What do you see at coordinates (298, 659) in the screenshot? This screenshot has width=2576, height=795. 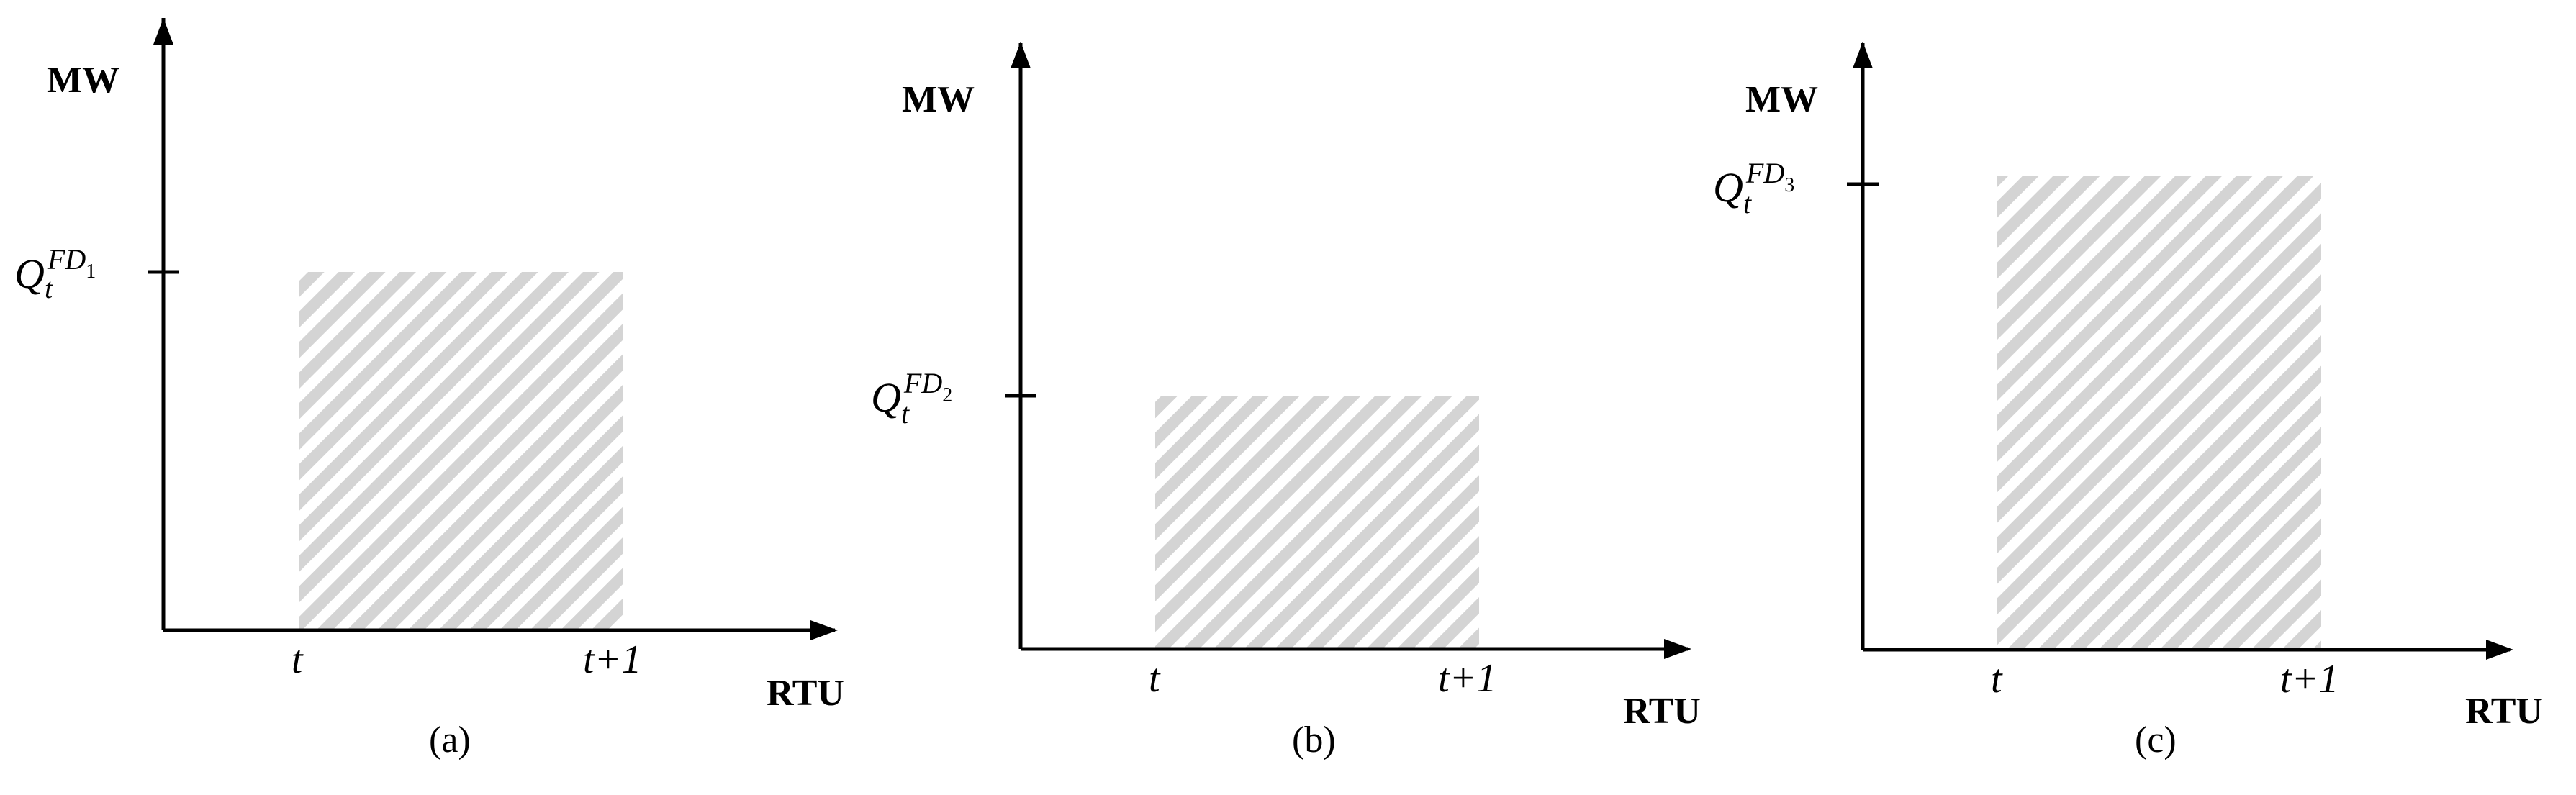 I see `x-tick-start-a: t` at bounding box center [298, 659].